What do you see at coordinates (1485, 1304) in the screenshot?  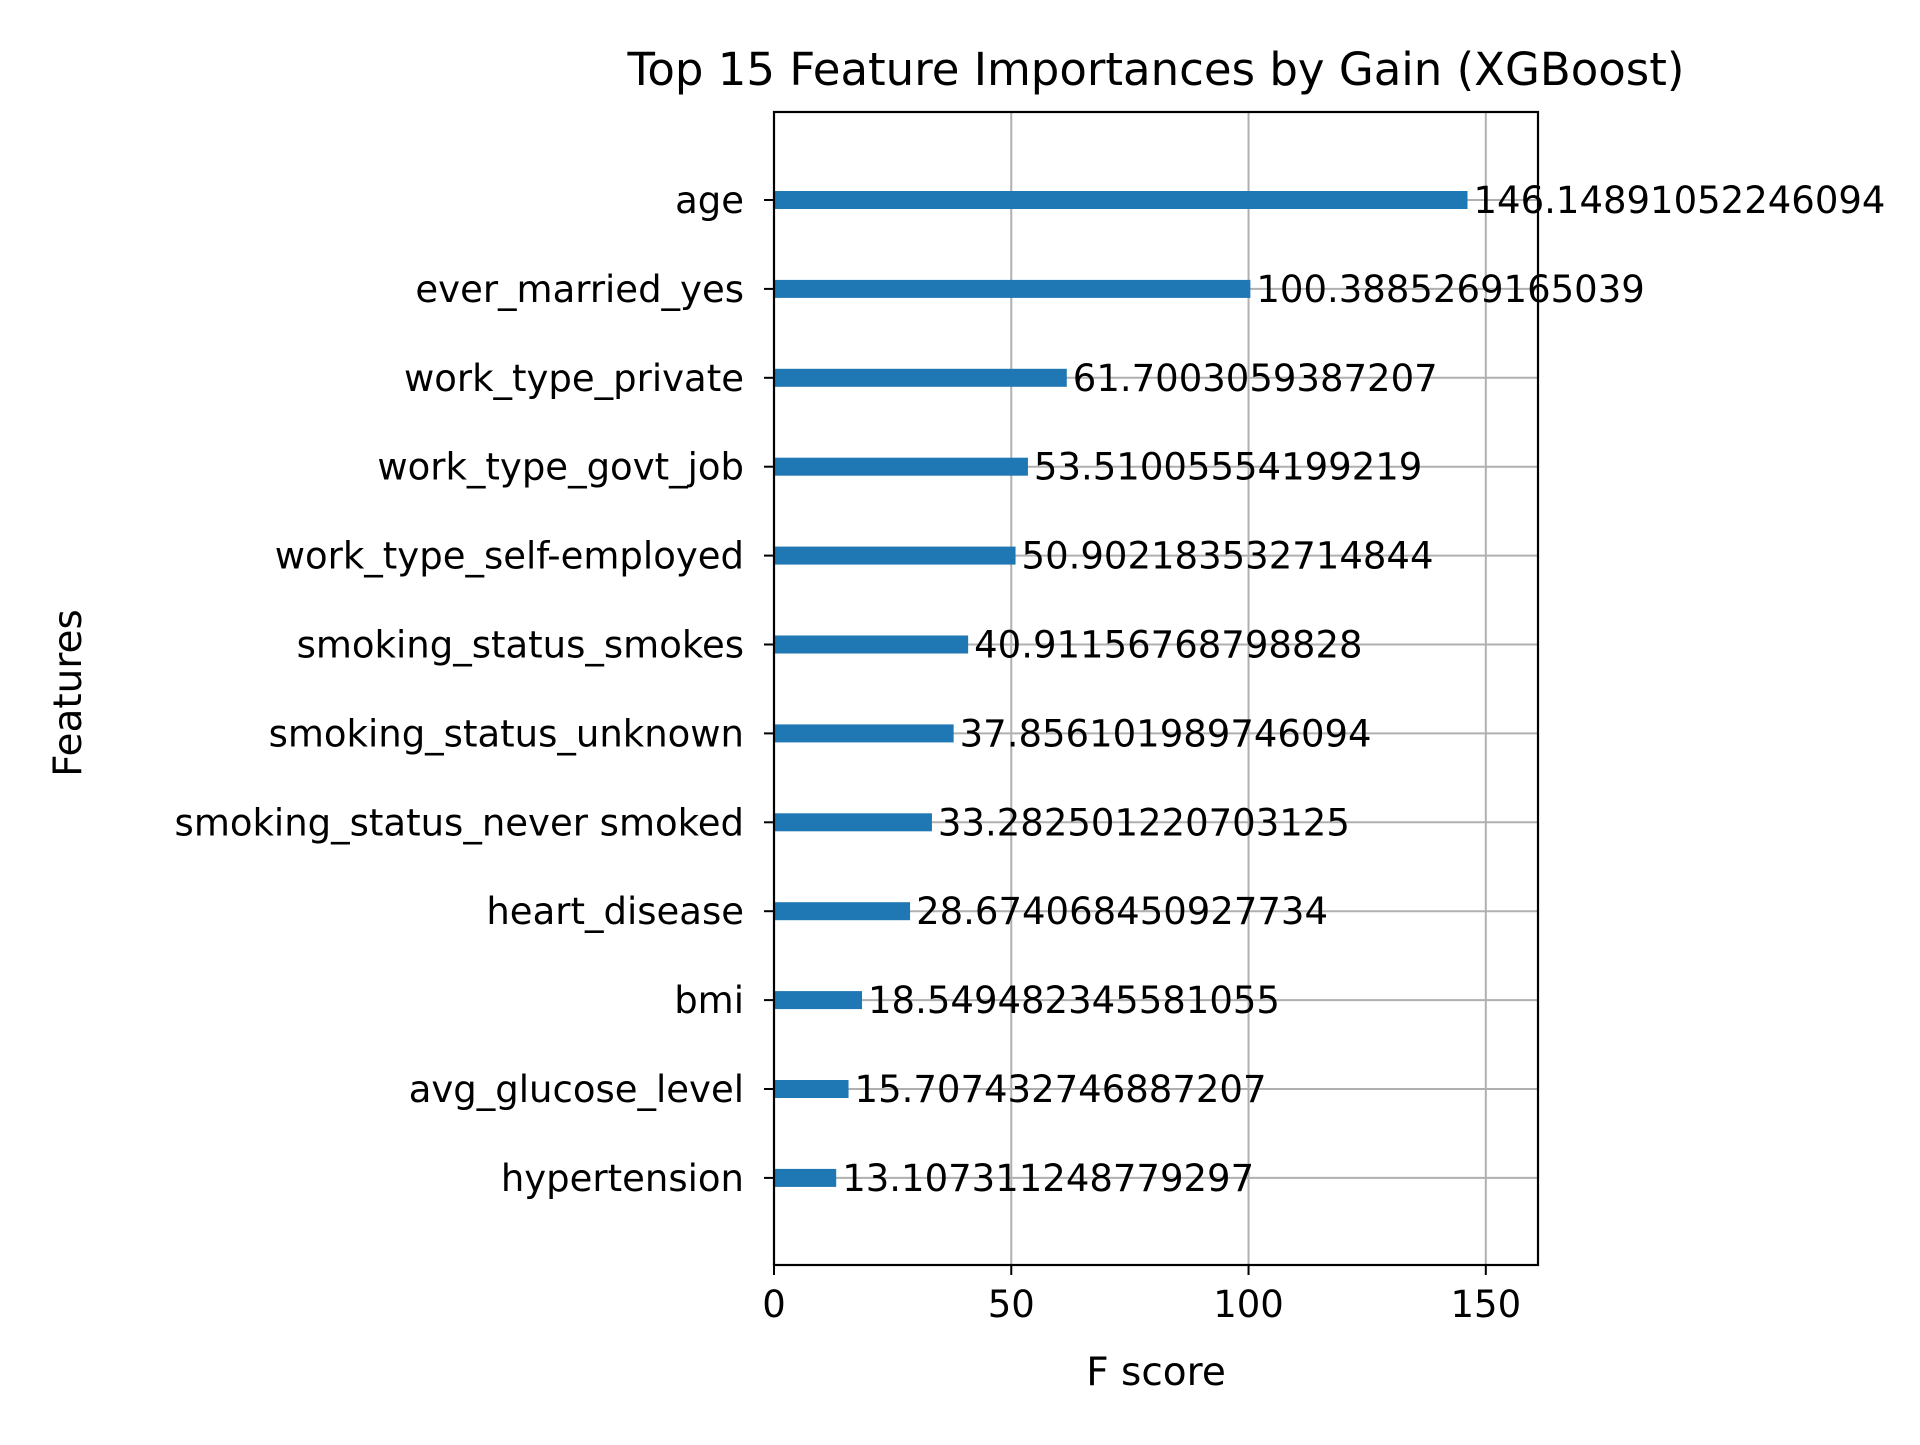 I see `x-tick-label: 150` at bounding box center [1485, 1304].